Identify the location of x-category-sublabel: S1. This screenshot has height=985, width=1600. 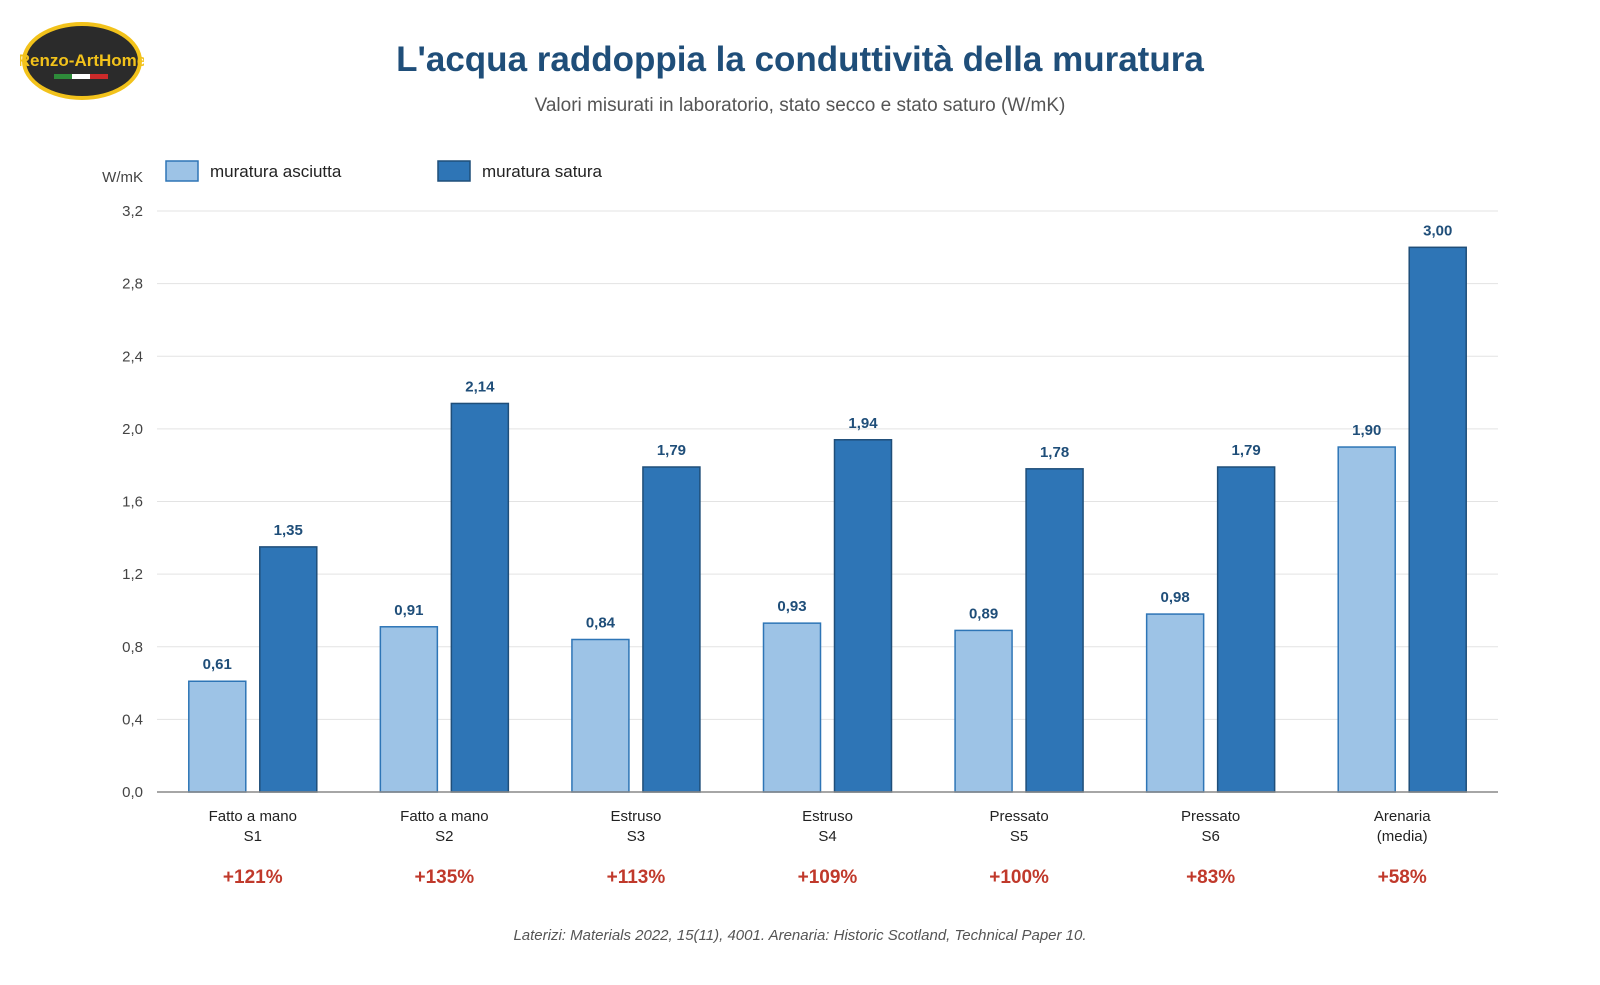
(253, 836).